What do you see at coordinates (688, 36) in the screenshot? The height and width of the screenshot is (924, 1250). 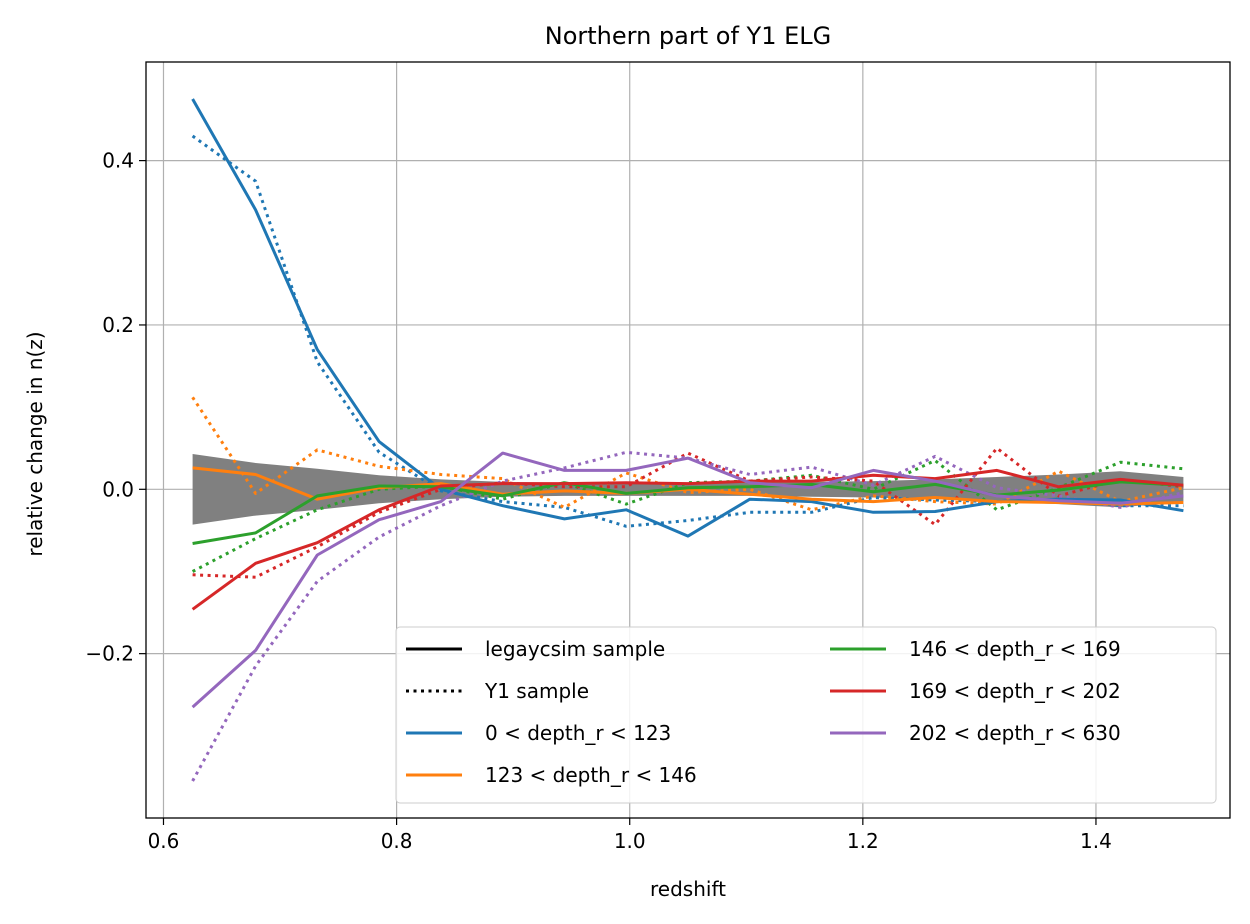 I see `chart-title: Northern part of Y1 ELG` at bounding box center [688, 36].